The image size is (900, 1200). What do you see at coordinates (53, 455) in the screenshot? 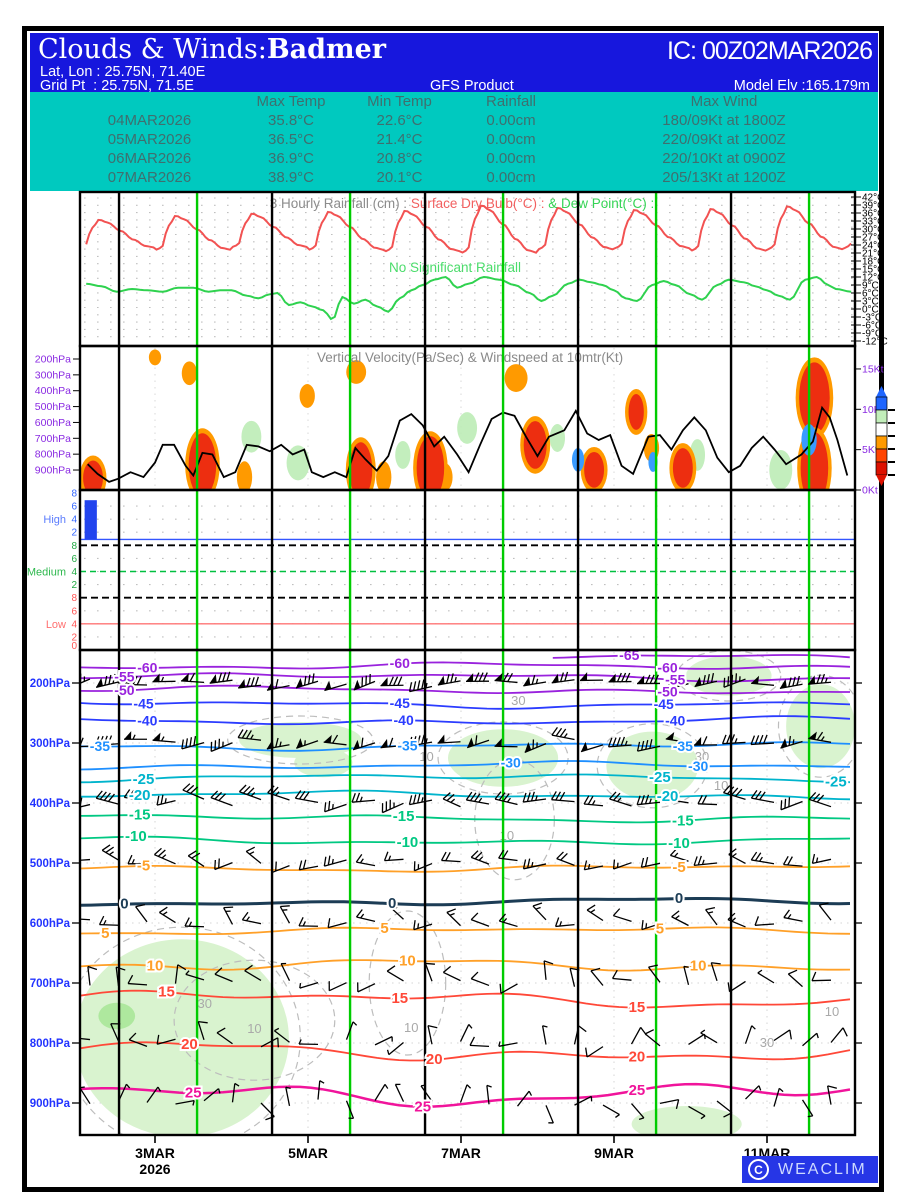
I see `pressure-axis-label: 800hPa` at bounding box center [53, 455].